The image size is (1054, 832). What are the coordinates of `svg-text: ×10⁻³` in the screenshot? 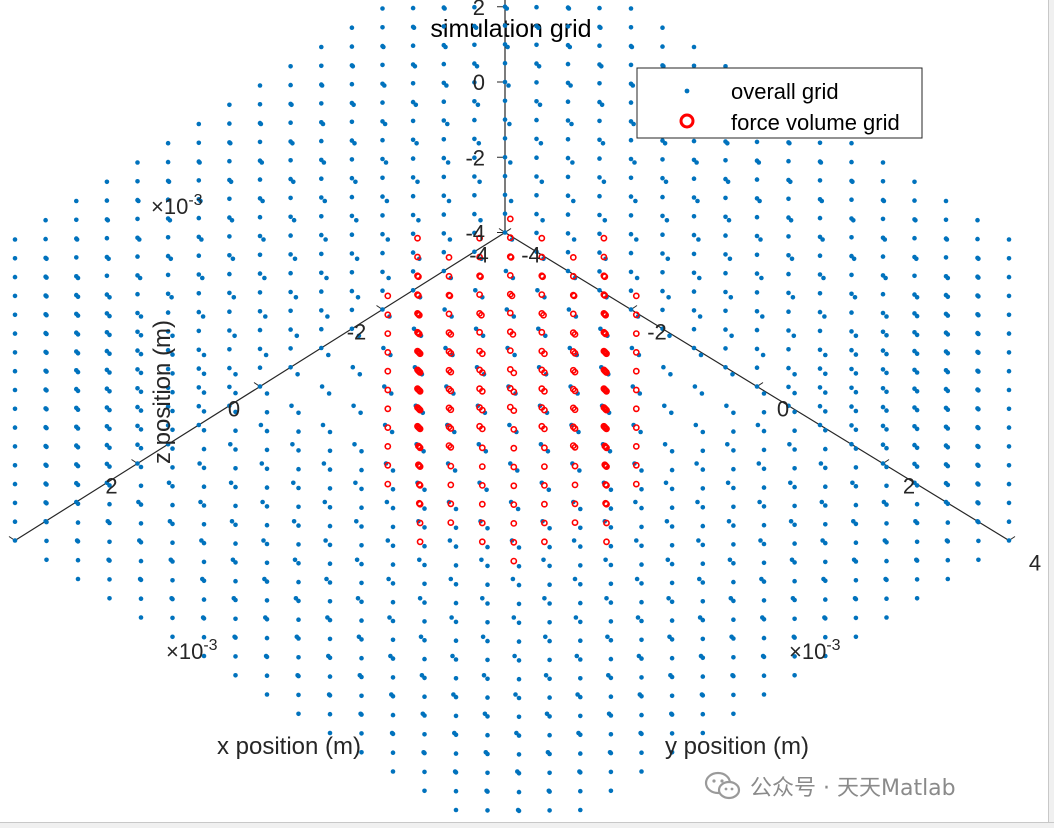 It's located at (192, 650).